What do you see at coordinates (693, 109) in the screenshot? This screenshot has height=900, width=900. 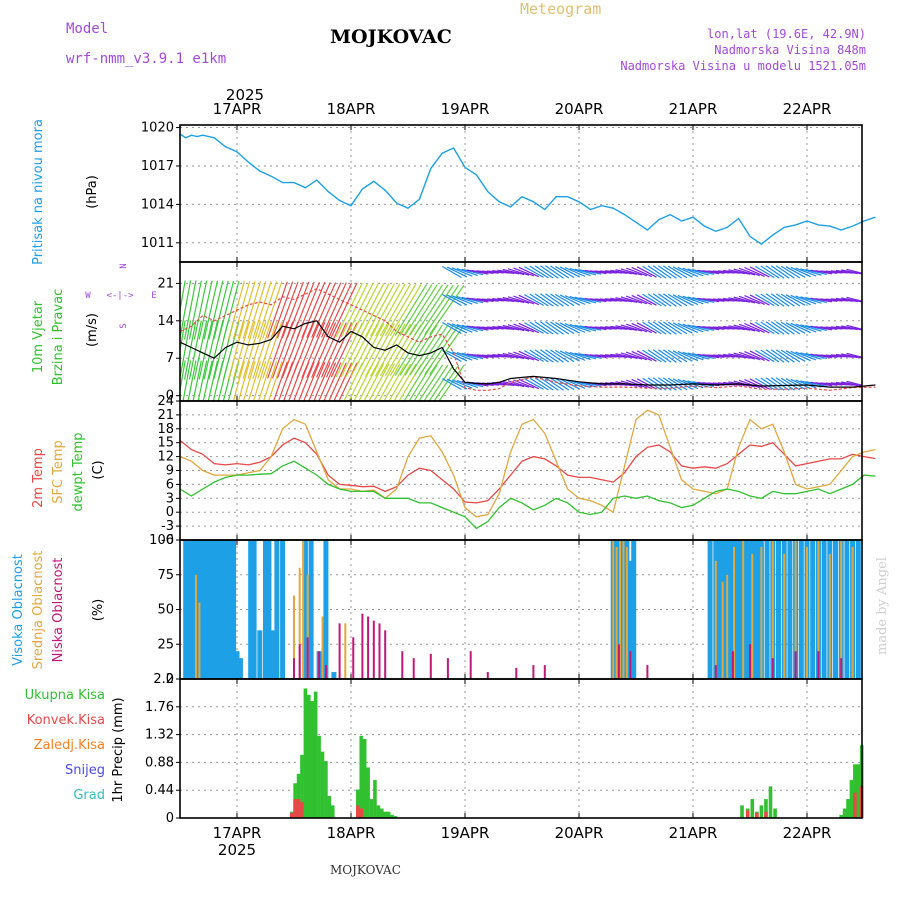 I see `x-day-label-top: 21APR` at bounding box center [693, 109].